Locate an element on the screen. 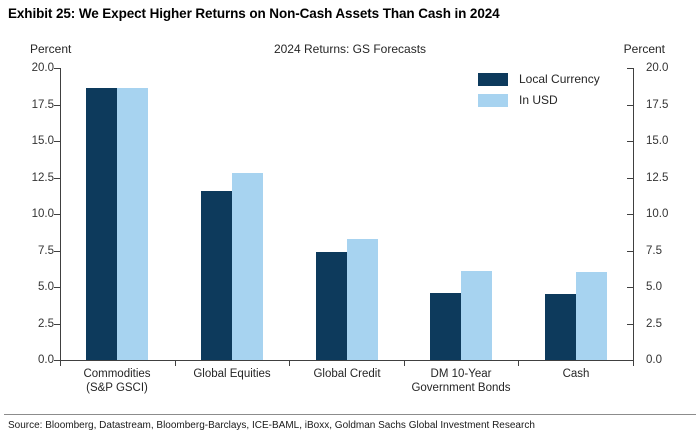 The image size is (700, 445). legend-label: Local Currency is located at coordinates (559, 79).